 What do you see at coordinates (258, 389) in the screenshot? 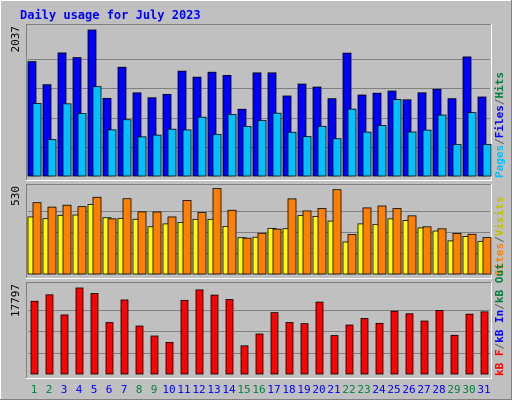
I see `day-label-16: 16` at bounding box center [258, 389].